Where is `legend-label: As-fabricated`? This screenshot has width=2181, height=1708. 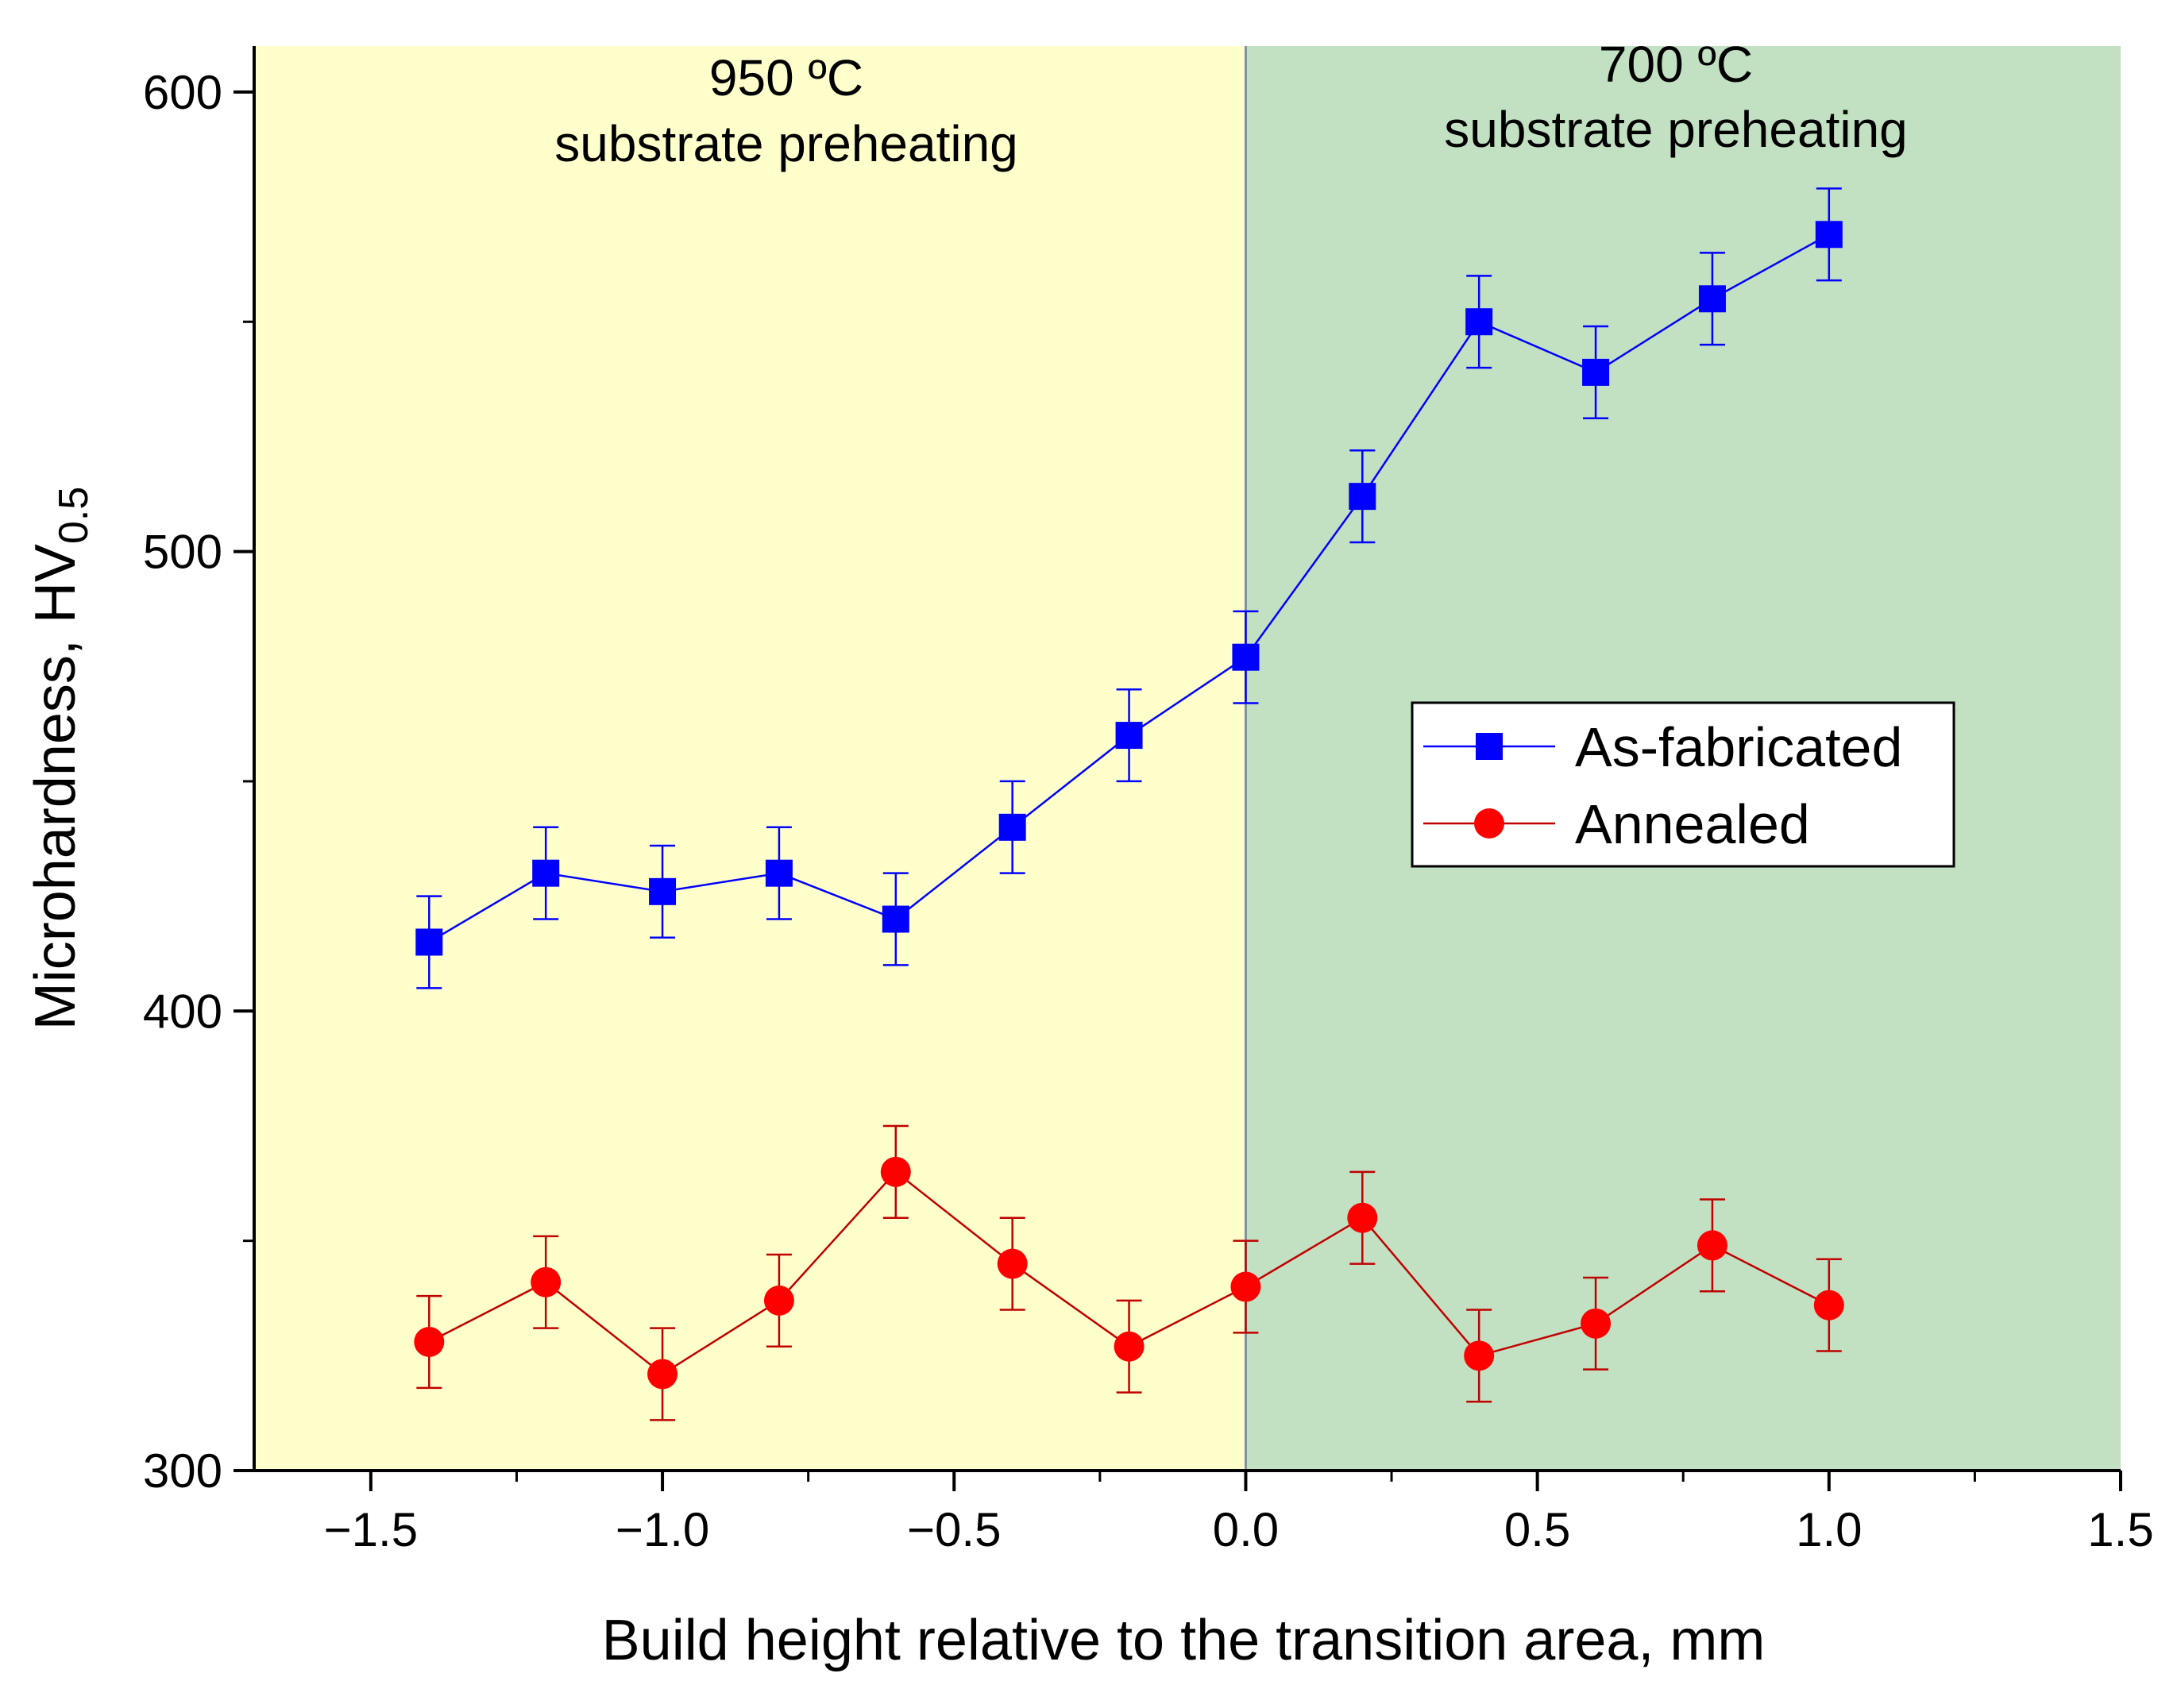 legend-label: As-fabricated is located at coordinates (1739, 747).